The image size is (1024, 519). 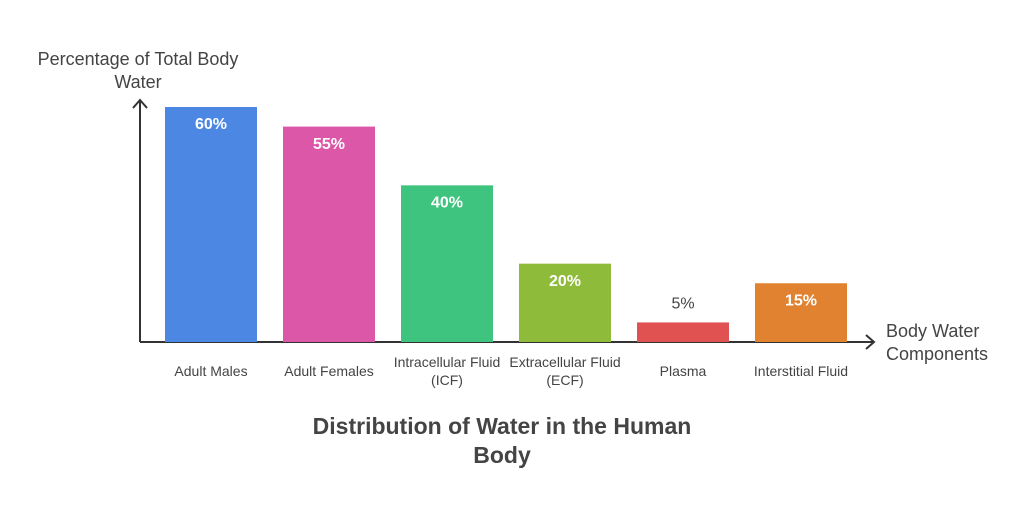 What do you see at coordinates (138, 70) in the screenshot?
I see `y-axis-label: Percentage of Total Body Water` at bounding box center [138, 70].